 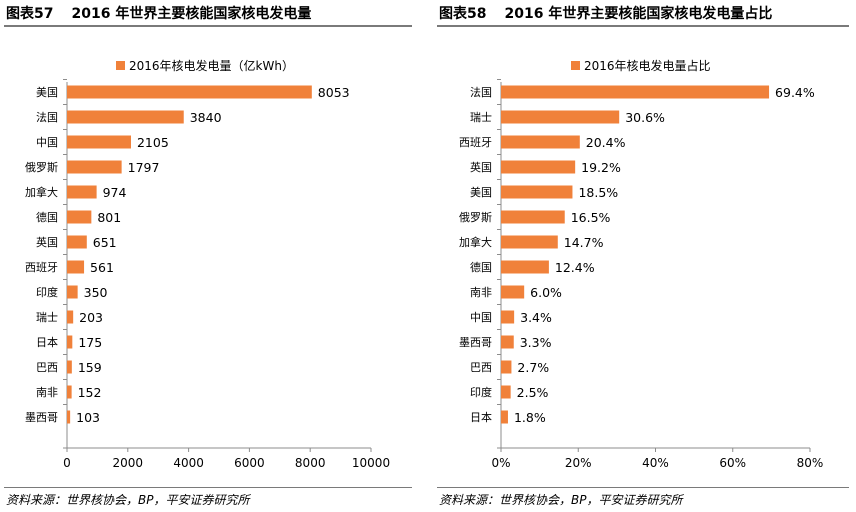 What do you see at coordinates (638, 14) in the screenshot?
I see `figure-title-text: 2016 年世界主要核能国家核电发电量占比` at bounding box center [638, 14].